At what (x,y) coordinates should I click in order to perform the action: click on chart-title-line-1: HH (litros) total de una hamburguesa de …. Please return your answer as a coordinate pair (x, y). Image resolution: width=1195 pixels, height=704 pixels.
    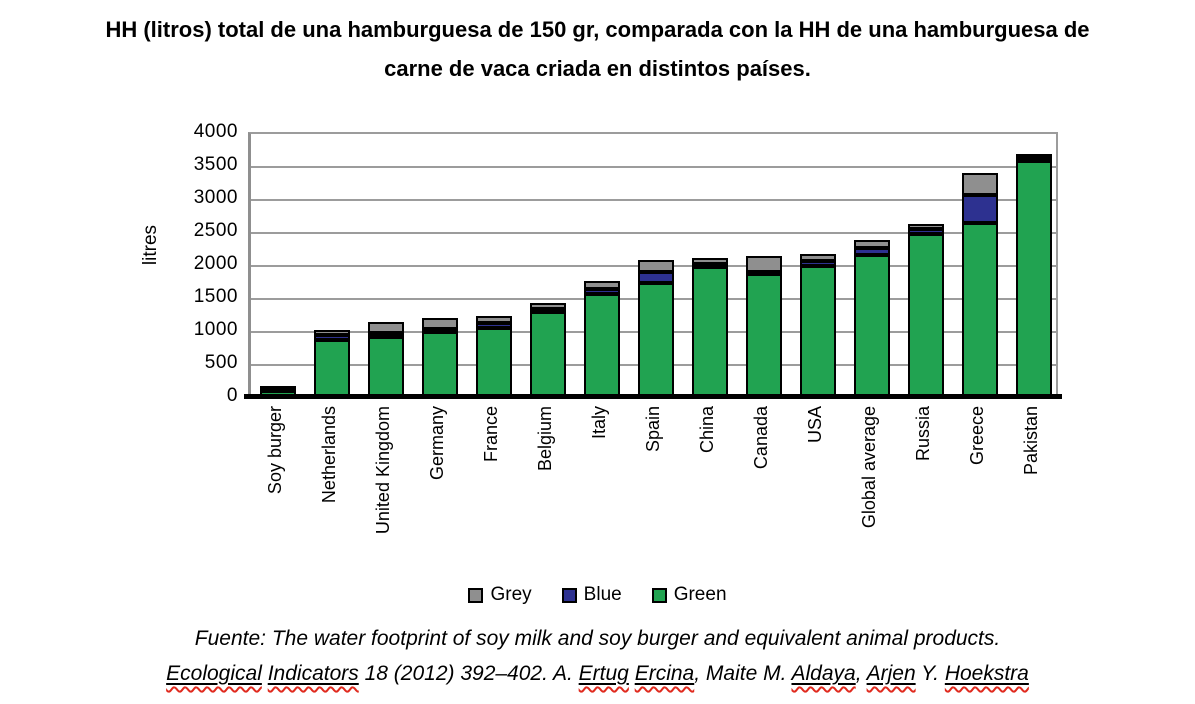
    Looking at the image, I should click on (597, 29).